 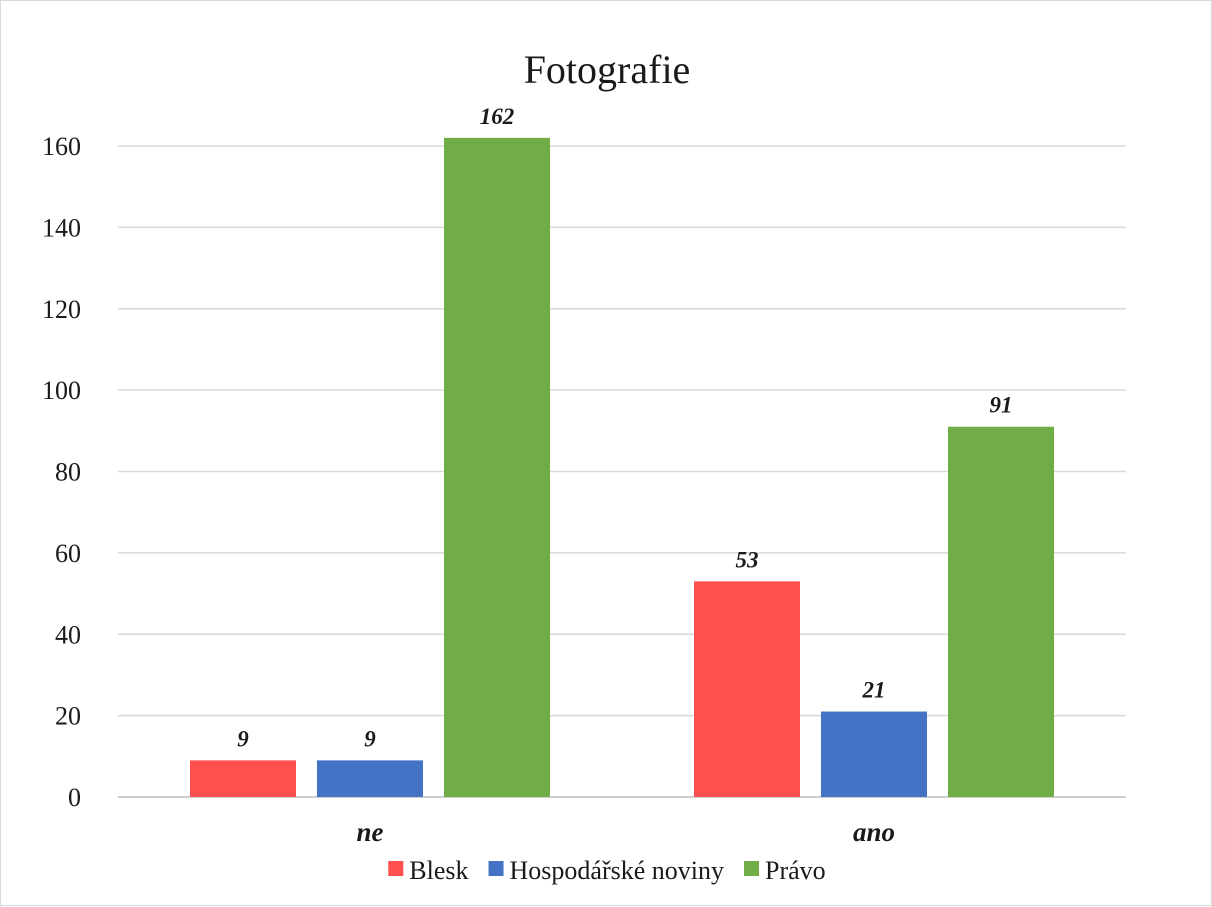 What do you see at coordinates (68, 472) in the screenshot?
I see `y-tick-label: 80` at bounding box center [68, 472].